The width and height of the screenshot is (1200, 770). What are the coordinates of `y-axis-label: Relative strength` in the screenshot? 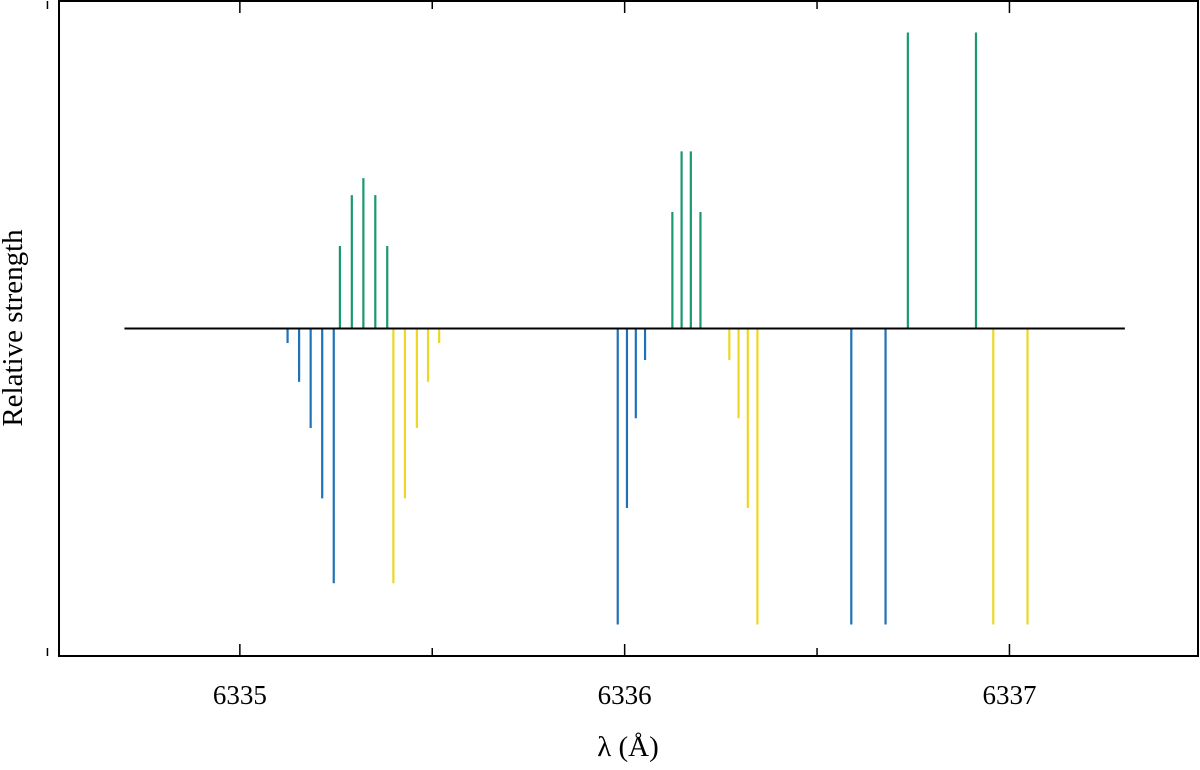 It's located at (14, 328).